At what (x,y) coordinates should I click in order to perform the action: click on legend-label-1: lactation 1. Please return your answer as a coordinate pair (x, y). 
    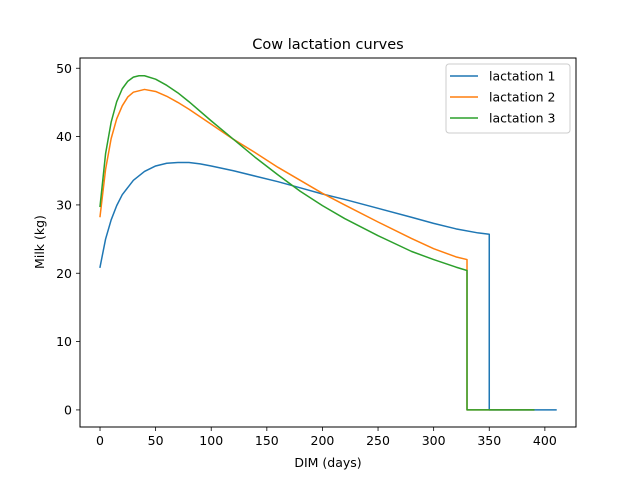
    Looking at the image, I should click on (522, 76).